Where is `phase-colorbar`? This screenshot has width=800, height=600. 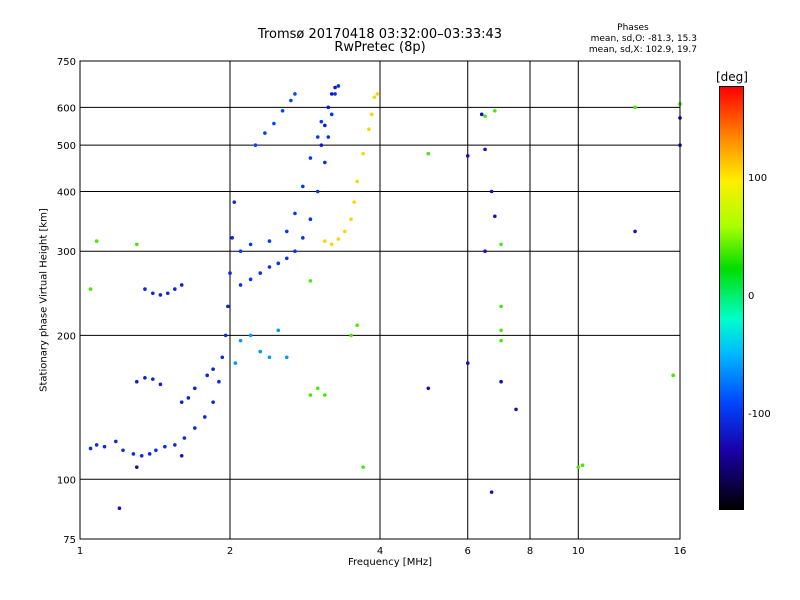 phase-colorbar is located at coordinates (731, 298).